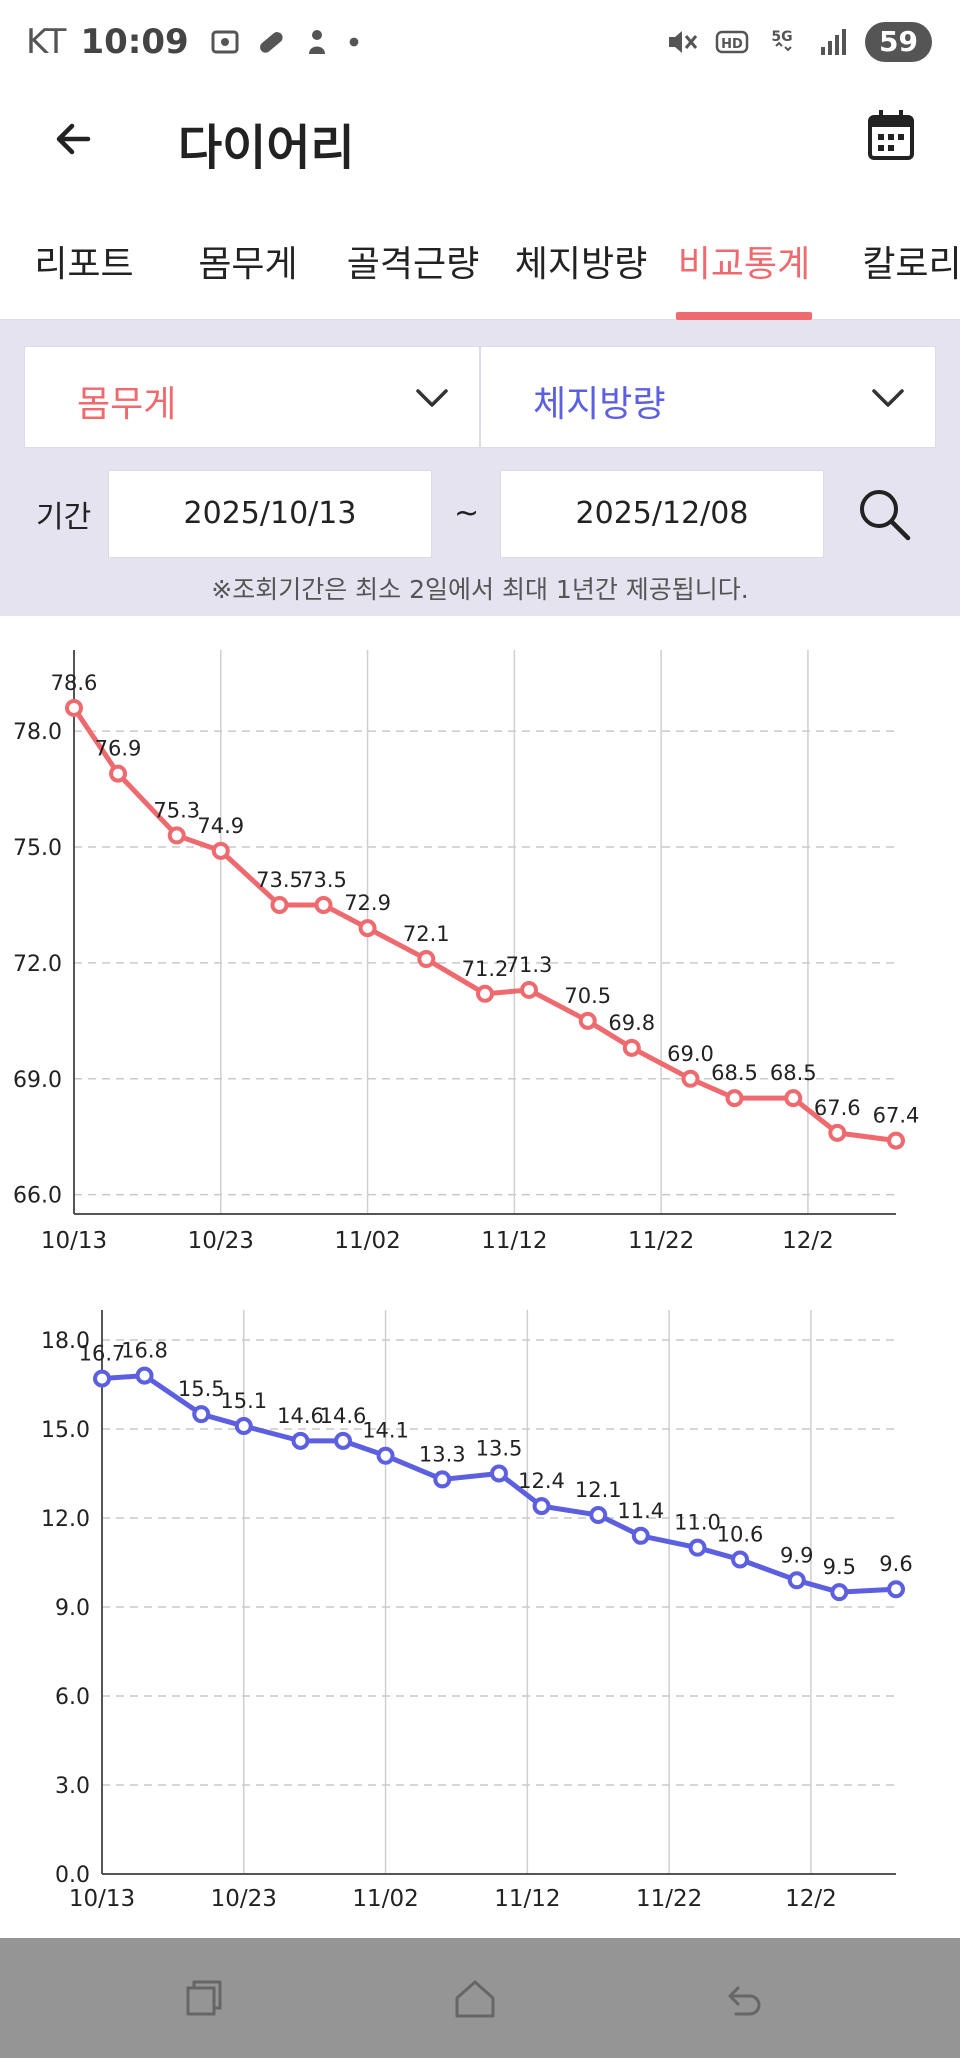  What do you see at coordinates (793, 1073) in the screenshot?
I see `data-label: 68.5` at bounding box center [793, 1073].